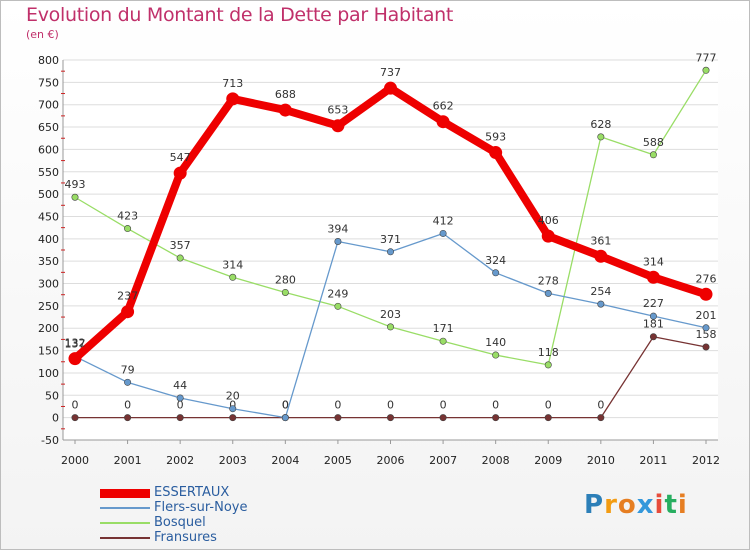 The height and width of the screenshot is (550, 750). What do you see at coordinates (495, 342) in the screenshot?
I see `data-label: 140` at bounding box center [495, 342].